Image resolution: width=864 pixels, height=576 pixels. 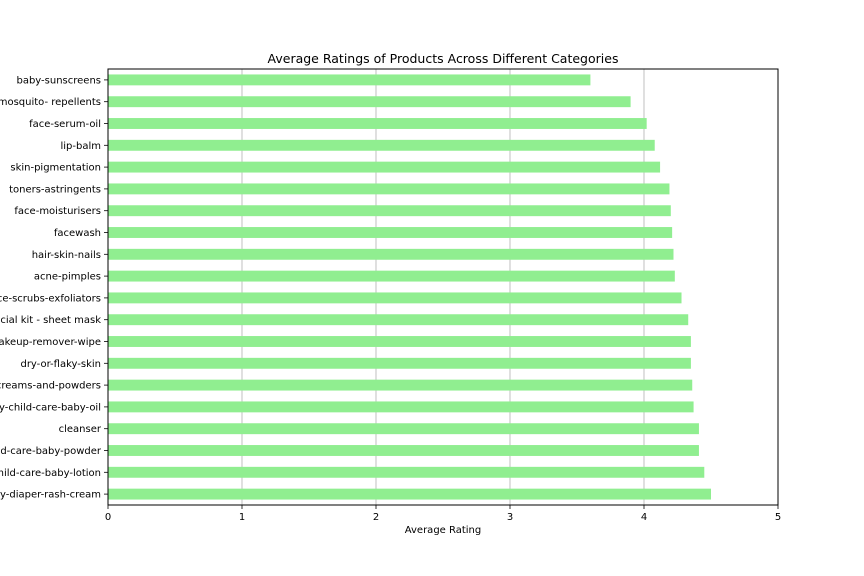 I want to click on y-tick-label: cleanser, so click(x=80, y=429).